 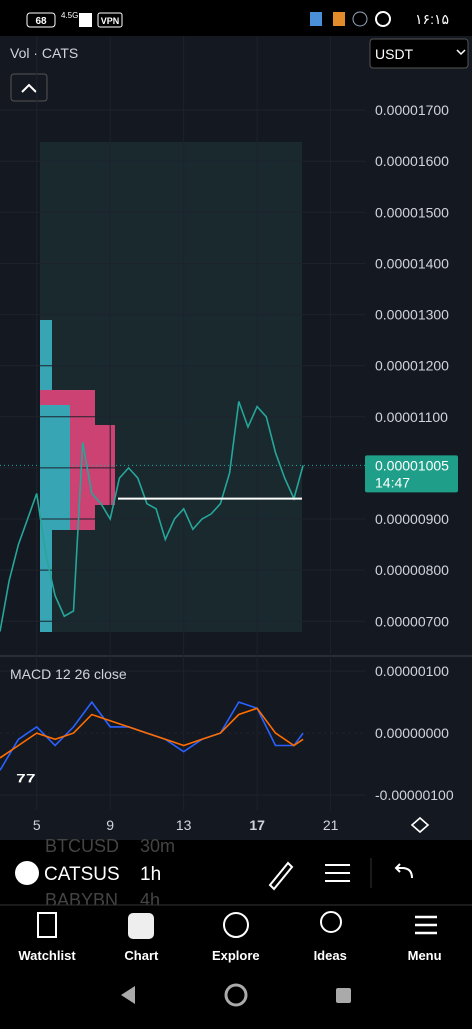 What do you see at coordinates (82, 846) in the screenshot?
I see `prev-symbol: BTCUSD` at bounding box center [82, 846].